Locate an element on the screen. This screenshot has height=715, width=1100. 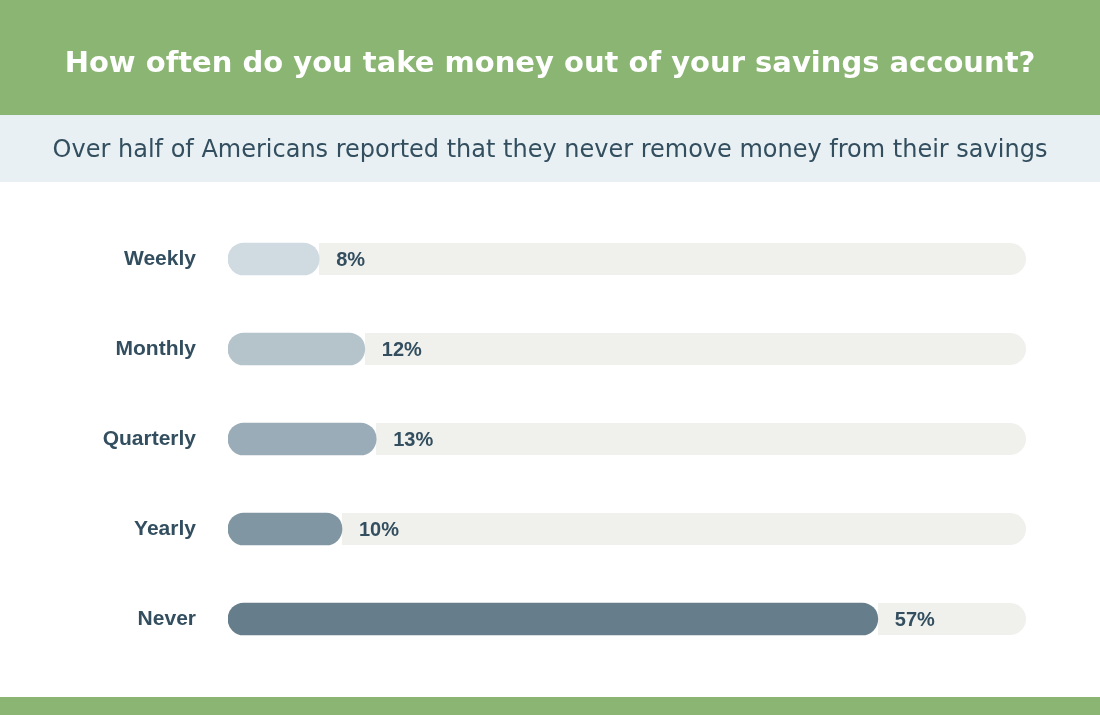
chart-subtitle: Over half of Americans reported that they never remove money from their savings is located at coordinates (550, 148).